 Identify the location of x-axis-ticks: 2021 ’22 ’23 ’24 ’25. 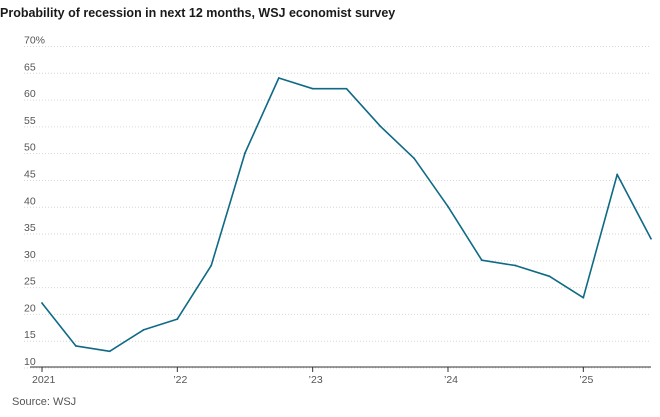
(313, 376).